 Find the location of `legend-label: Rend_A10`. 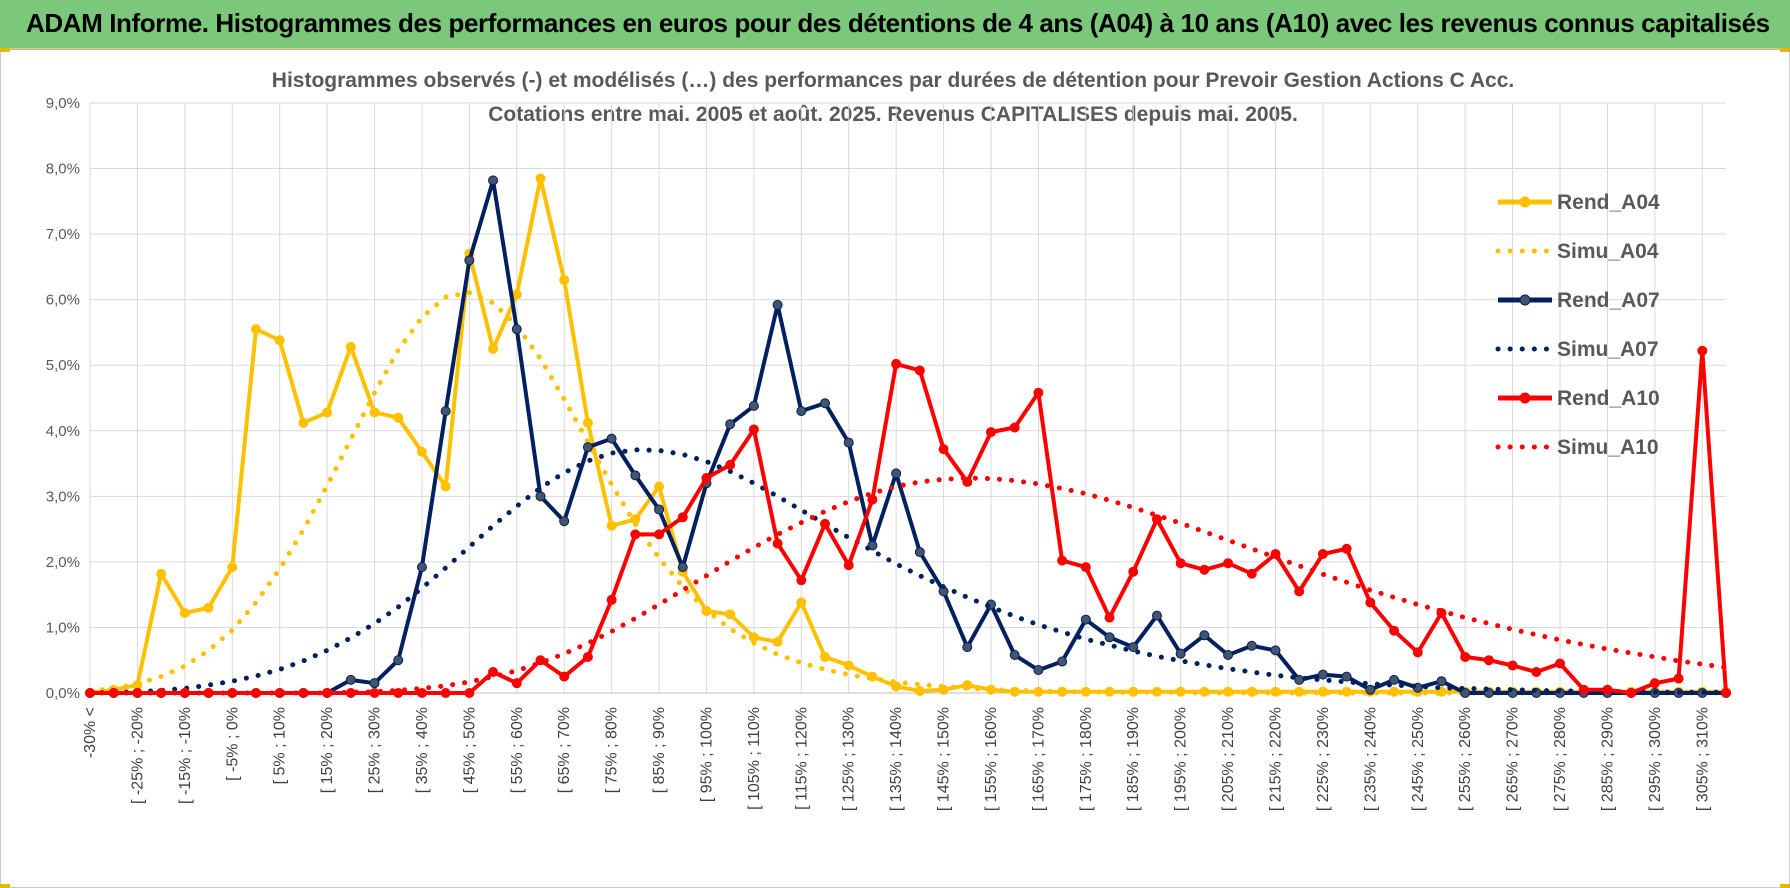

legend-label: Rend_A10 is located at coordinates (1608, 398).